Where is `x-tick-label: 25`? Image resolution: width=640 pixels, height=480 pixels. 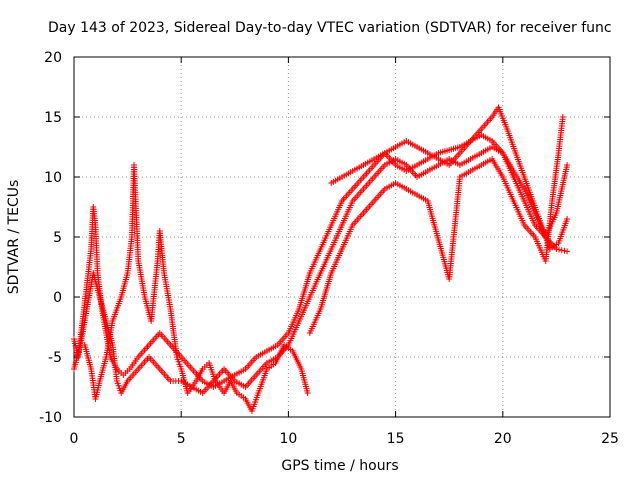
x-tick-label: 25 is located at coordinates (610, 439).